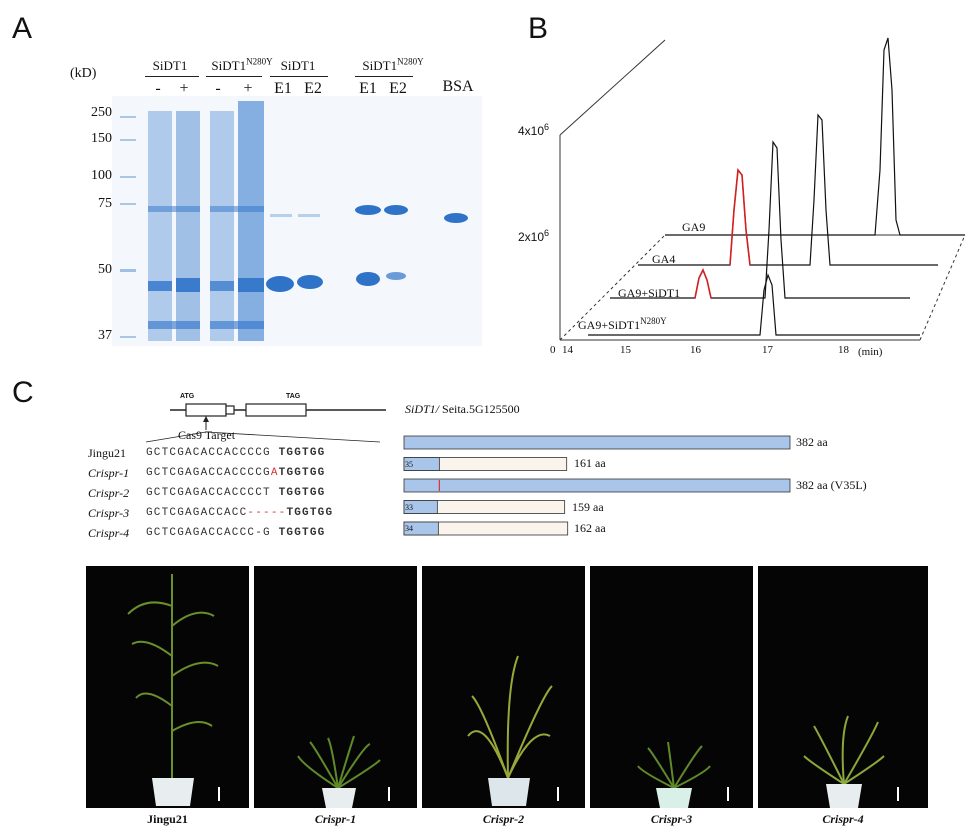  I want to click on mw-marker: 75, so click(105, 203).